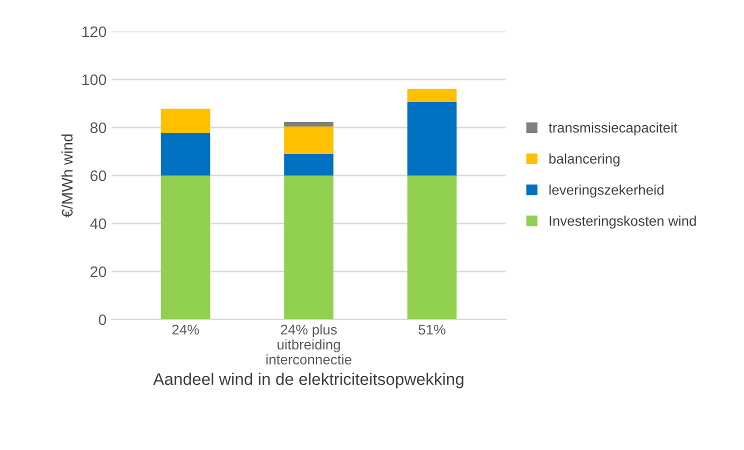 The width and height of the screenshot is (744, 450). Describe the element at coordinates (623, 222) in the screenshot. I see `legend-label: Investeringskosten wind` at that location.